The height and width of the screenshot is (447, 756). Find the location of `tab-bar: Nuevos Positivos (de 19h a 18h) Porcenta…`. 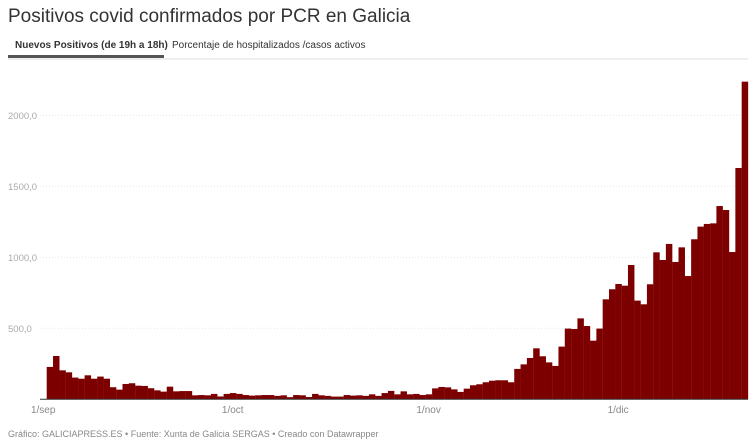

tab-bar: Nuevos Positivos (de 19h a 18h) Porcenta… is located at coordinates (378, 49).